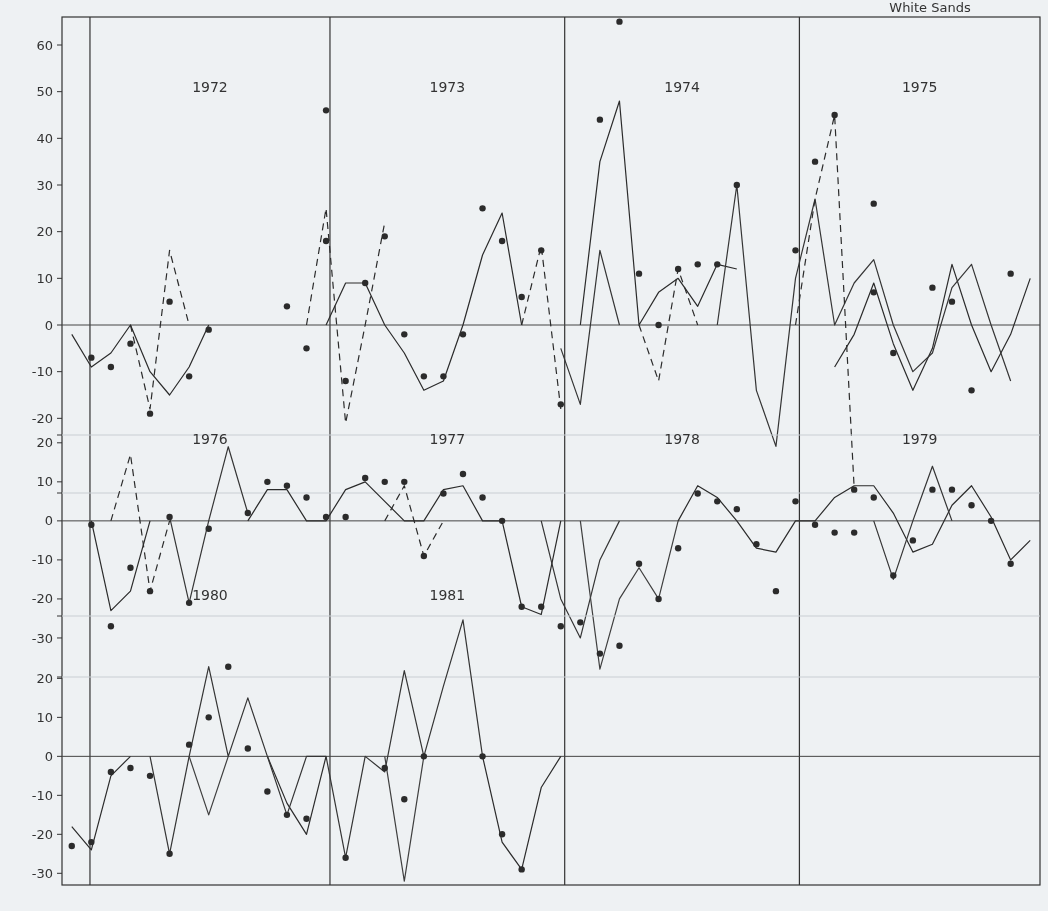 The image size is (1048, 911). Describe the element at coordinates (447, 87) in the screenshot. I see `annotation: 1973` at that location.